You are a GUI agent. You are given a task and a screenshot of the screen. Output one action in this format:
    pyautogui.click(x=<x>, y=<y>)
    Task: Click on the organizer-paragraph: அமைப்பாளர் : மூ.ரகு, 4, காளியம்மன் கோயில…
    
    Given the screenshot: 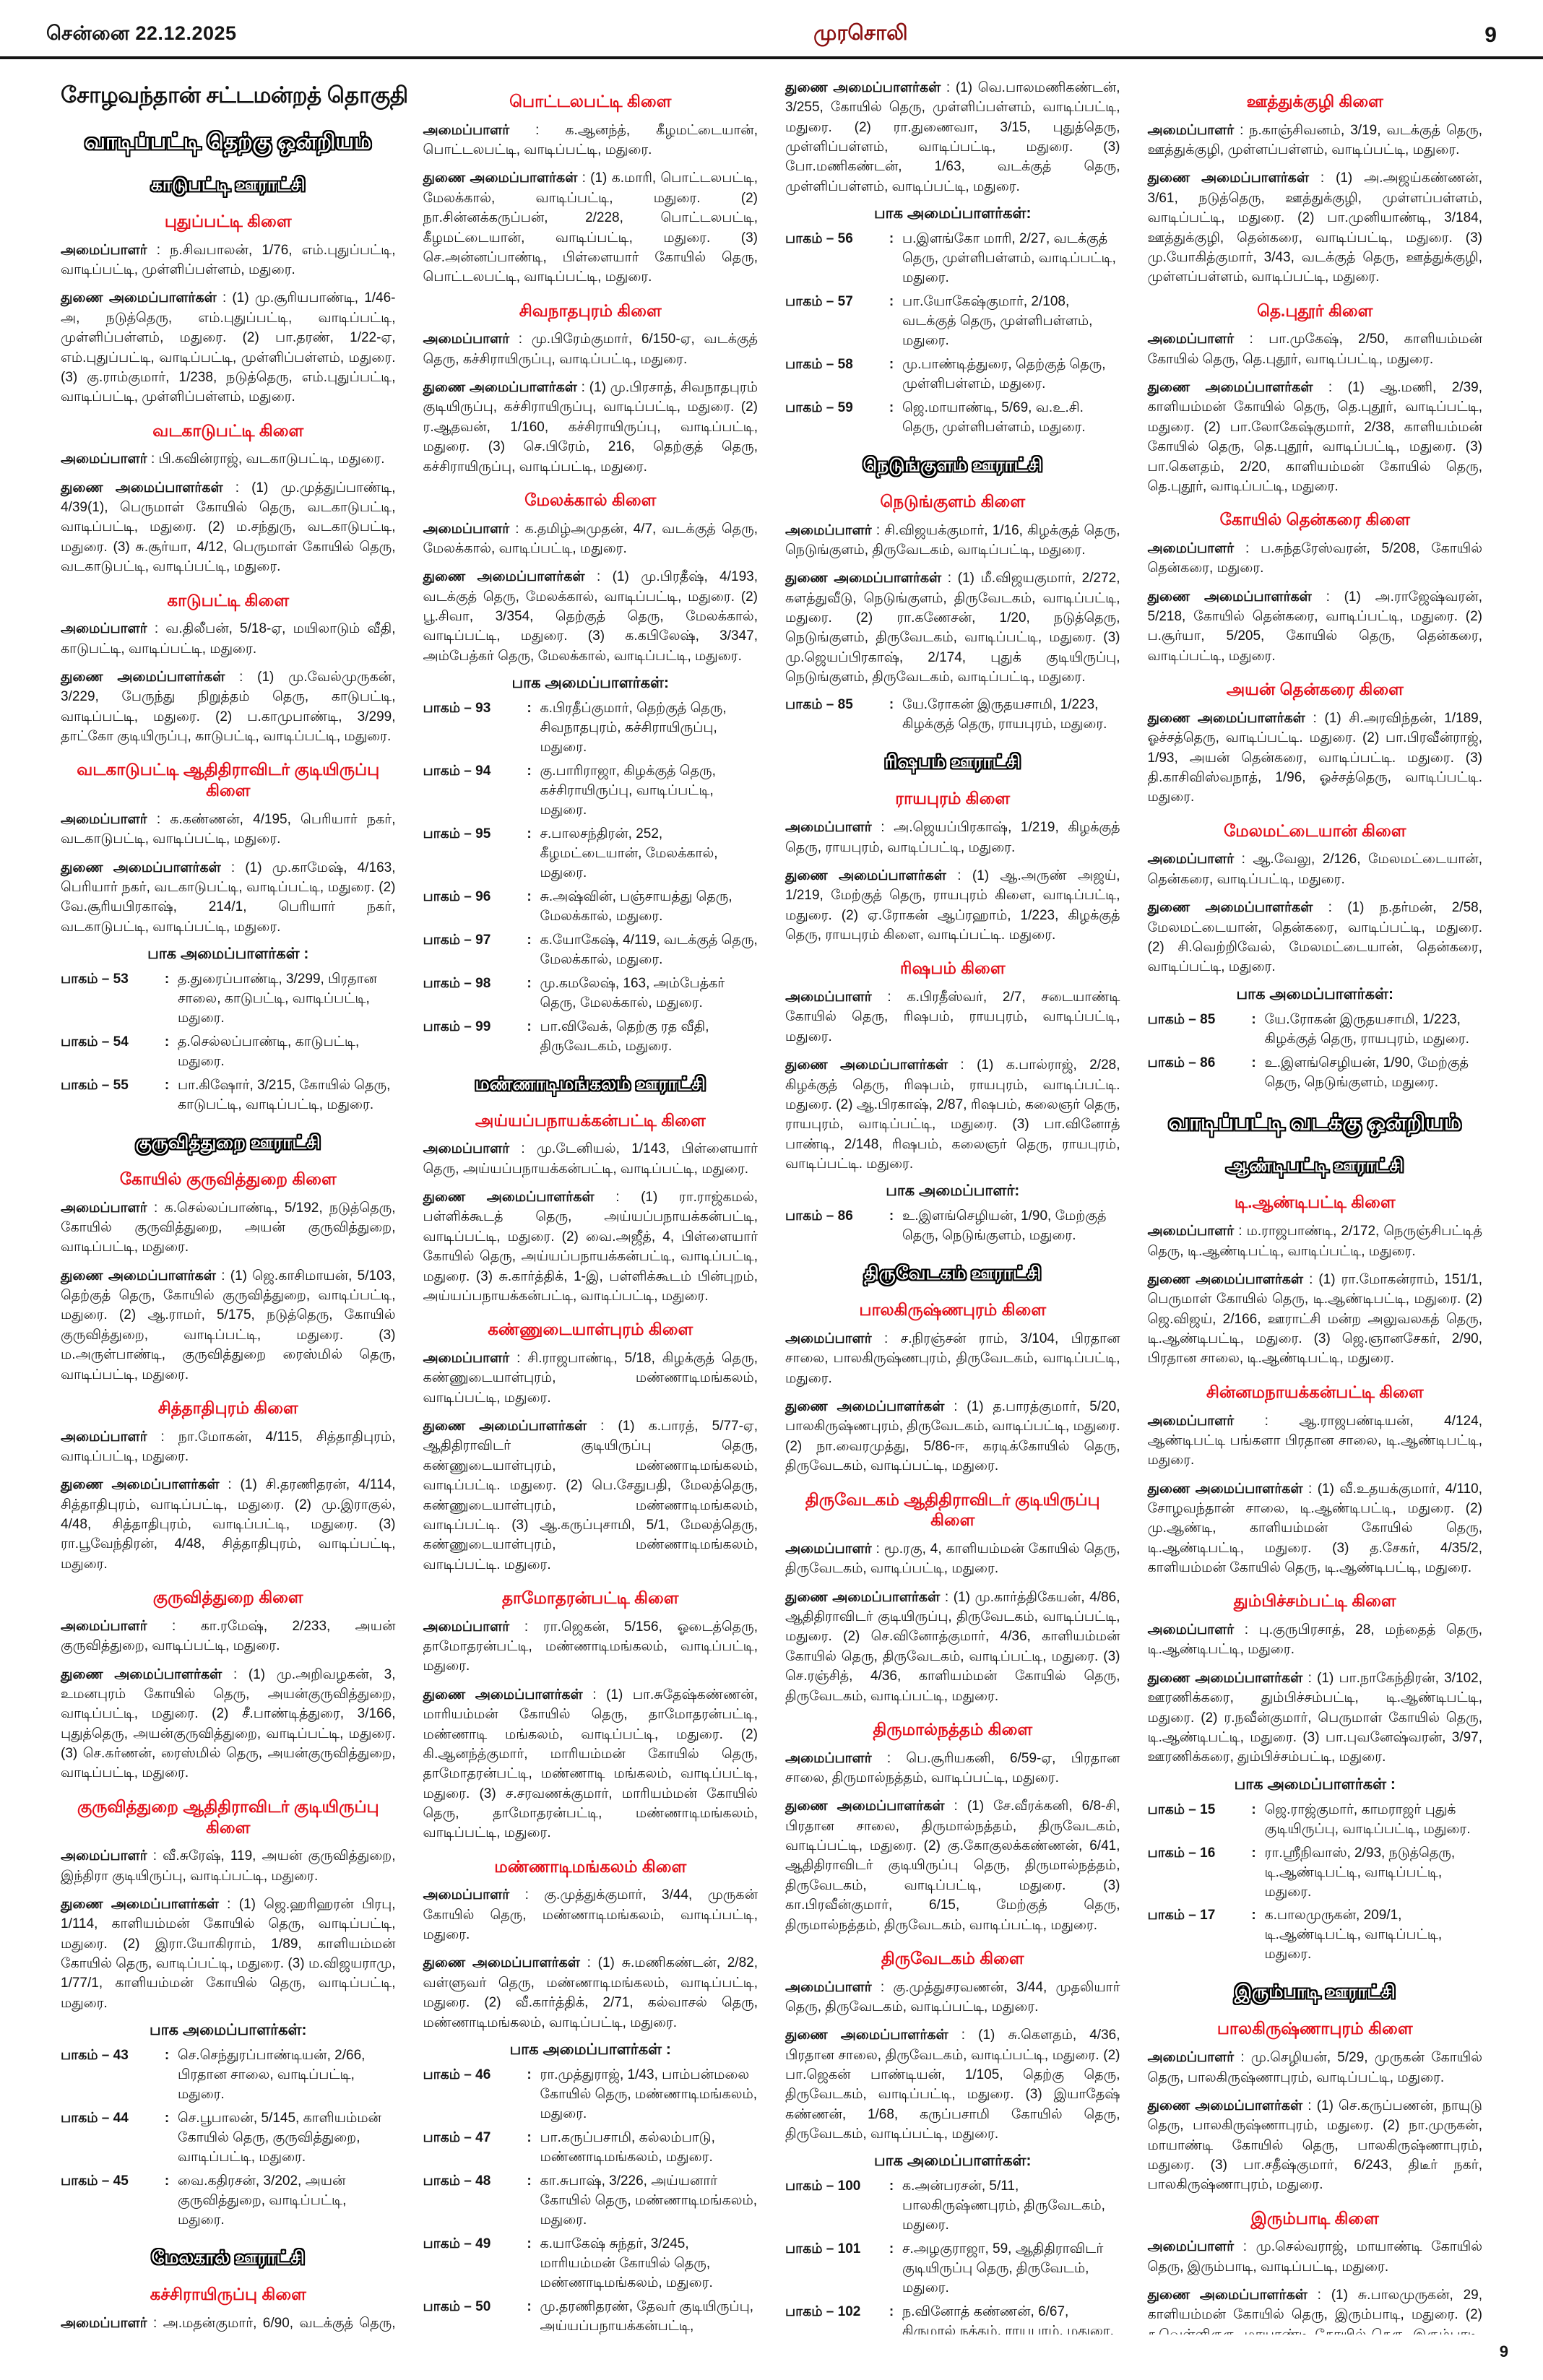 What is the action you would take?
    pyautogui.click(x=953, y=1559)
    